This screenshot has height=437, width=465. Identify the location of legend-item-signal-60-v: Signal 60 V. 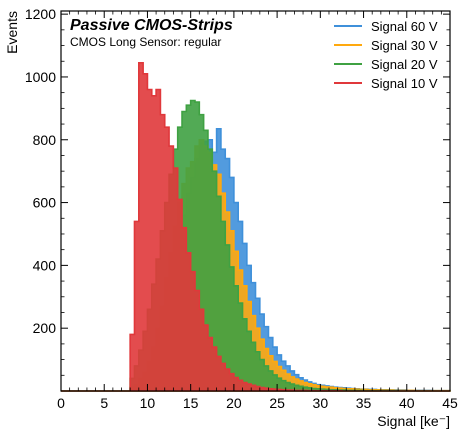
(386, 26).